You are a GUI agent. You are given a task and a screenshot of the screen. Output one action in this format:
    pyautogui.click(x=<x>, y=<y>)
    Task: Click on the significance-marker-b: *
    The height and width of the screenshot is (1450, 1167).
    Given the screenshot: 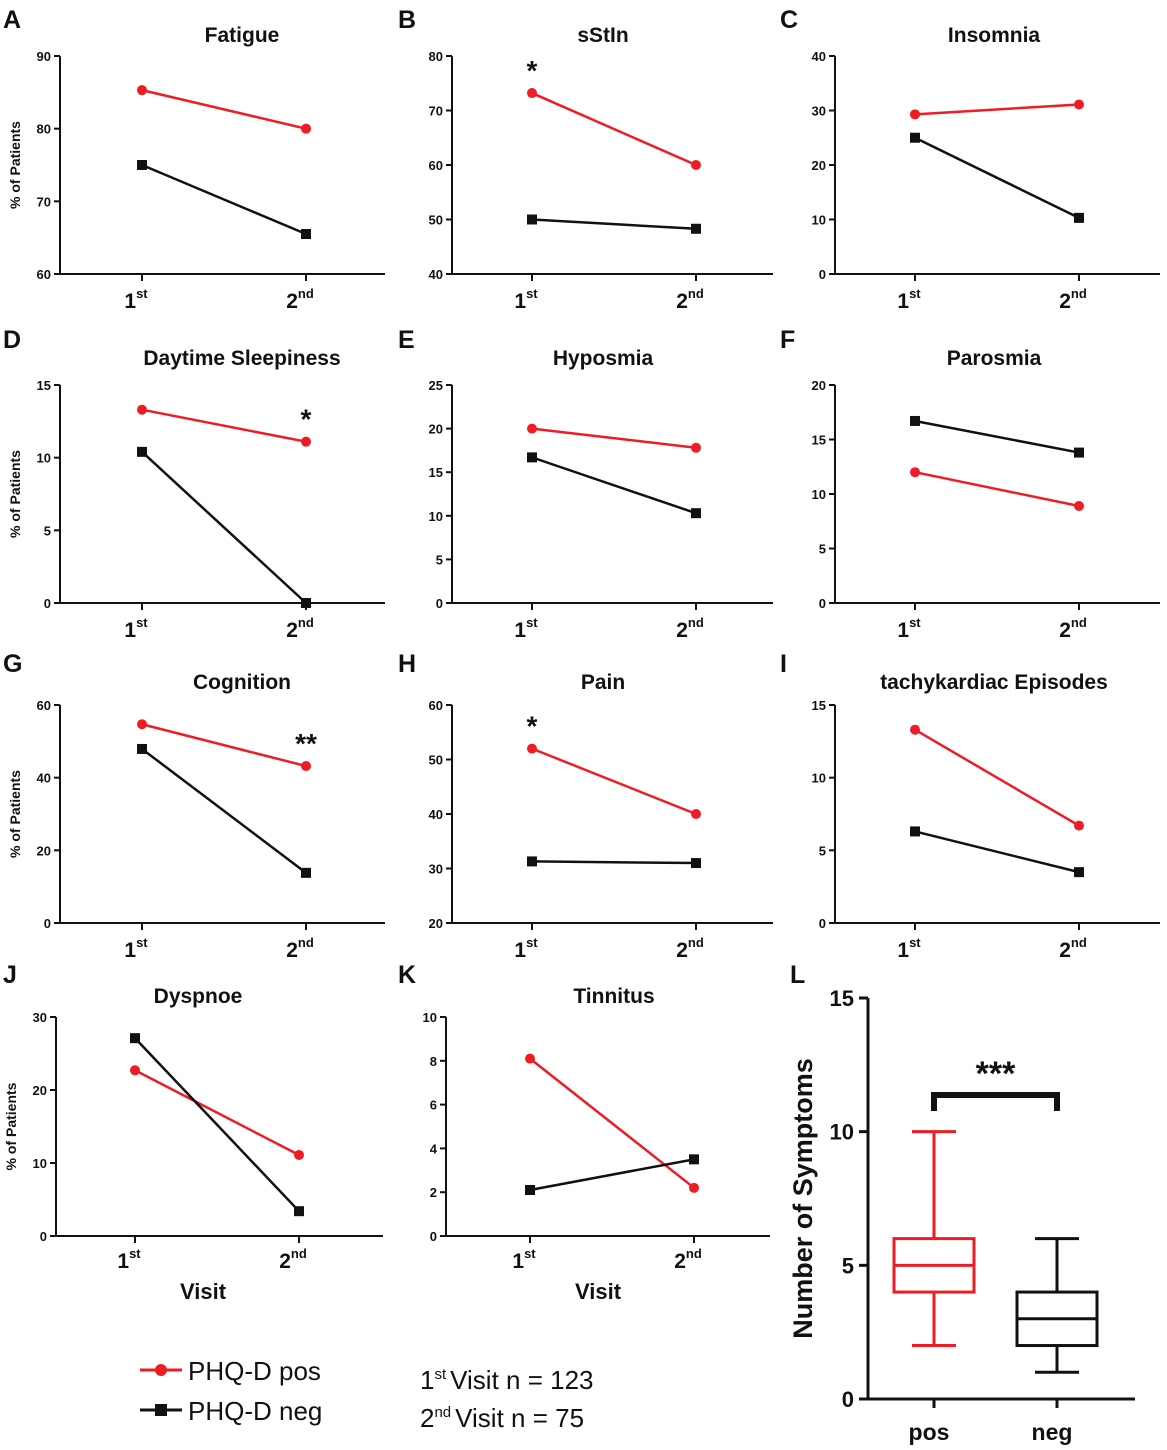 What is the action you would take?
    pyautogui.click(x=532, y=70)
    